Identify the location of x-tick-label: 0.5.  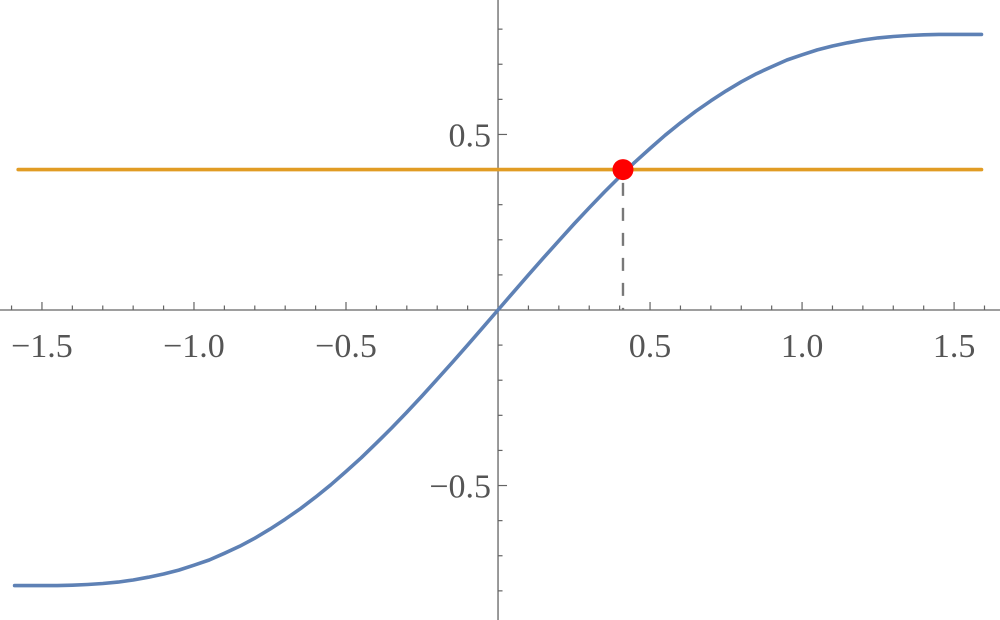
(650, 346).